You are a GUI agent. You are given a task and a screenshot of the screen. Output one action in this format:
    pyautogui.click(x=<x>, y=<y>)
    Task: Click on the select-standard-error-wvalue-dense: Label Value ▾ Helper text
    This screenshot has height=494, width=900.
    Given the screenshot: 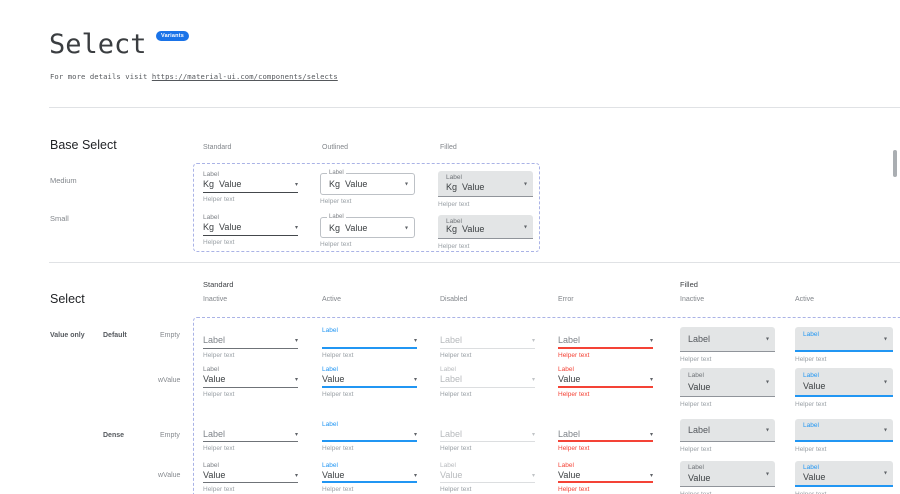 What is the action you would take?
    pyautogui.click(x=605, y=477)
    